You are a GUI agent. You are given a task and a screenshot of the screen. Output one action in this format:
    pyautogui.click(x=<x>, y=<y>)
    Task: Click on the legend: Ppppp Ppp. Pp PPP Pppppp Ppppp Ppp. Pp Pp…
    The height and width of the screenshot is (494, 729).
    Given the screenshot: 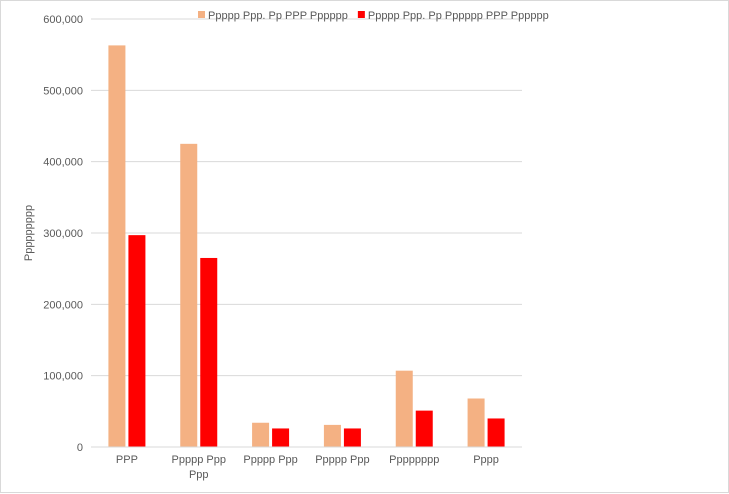 What is the action you would take?
    pyautogui.click(x=373, y=16)
    